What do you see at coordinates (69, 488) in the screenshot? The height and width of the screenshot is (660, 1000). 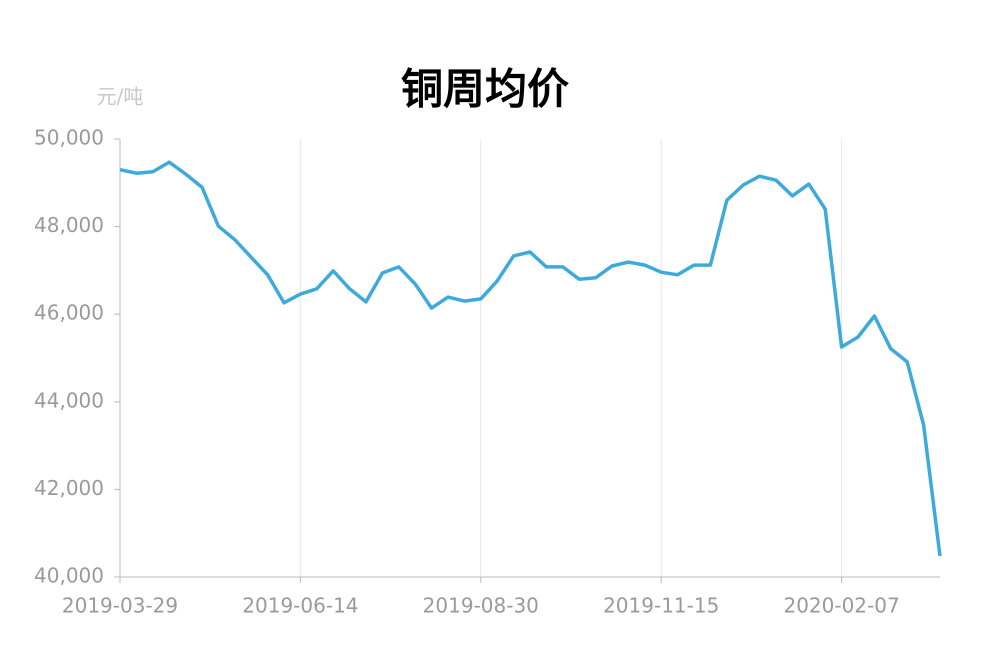 I see `y-tick-label: 42,000` at bounding box center [69, 488].